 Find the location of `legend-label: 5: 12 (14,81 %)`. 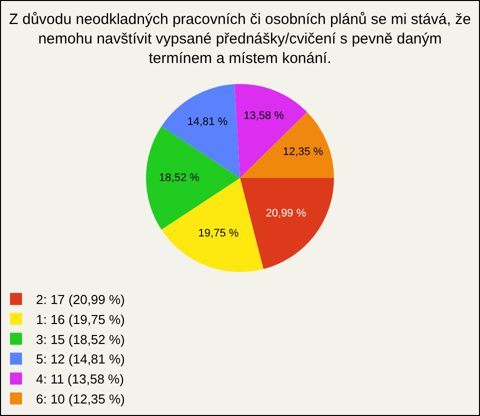

legend-label: 5: 12 (14,81 %) is located at coordinates (80, 359).